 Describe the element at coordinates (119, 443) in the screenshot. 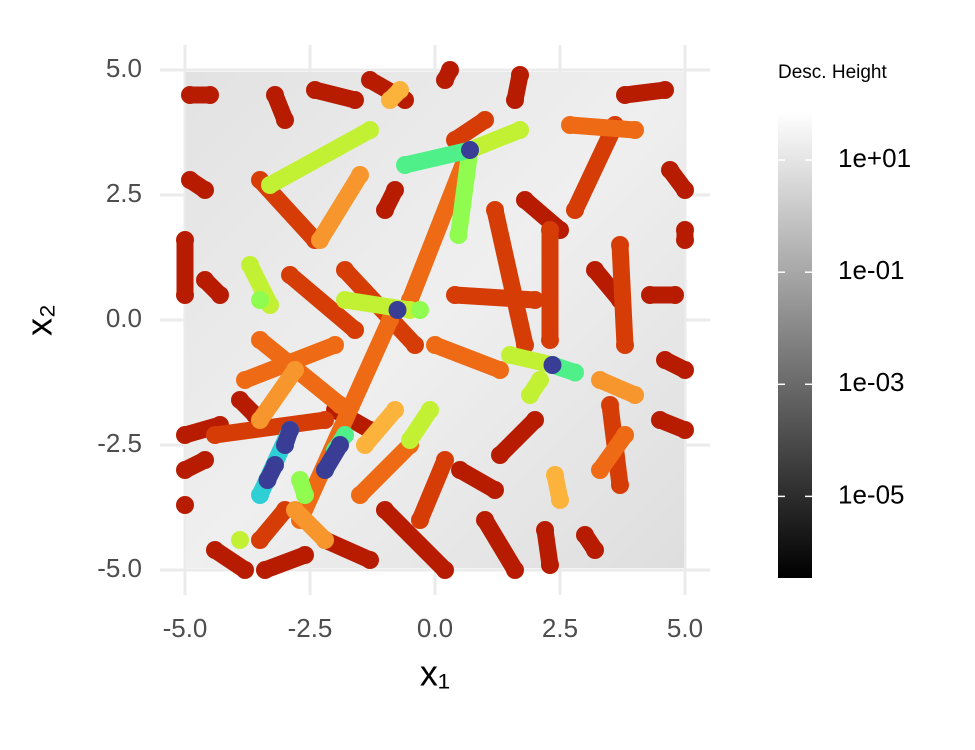

I see `y-tick-label: -2.5` at that location.